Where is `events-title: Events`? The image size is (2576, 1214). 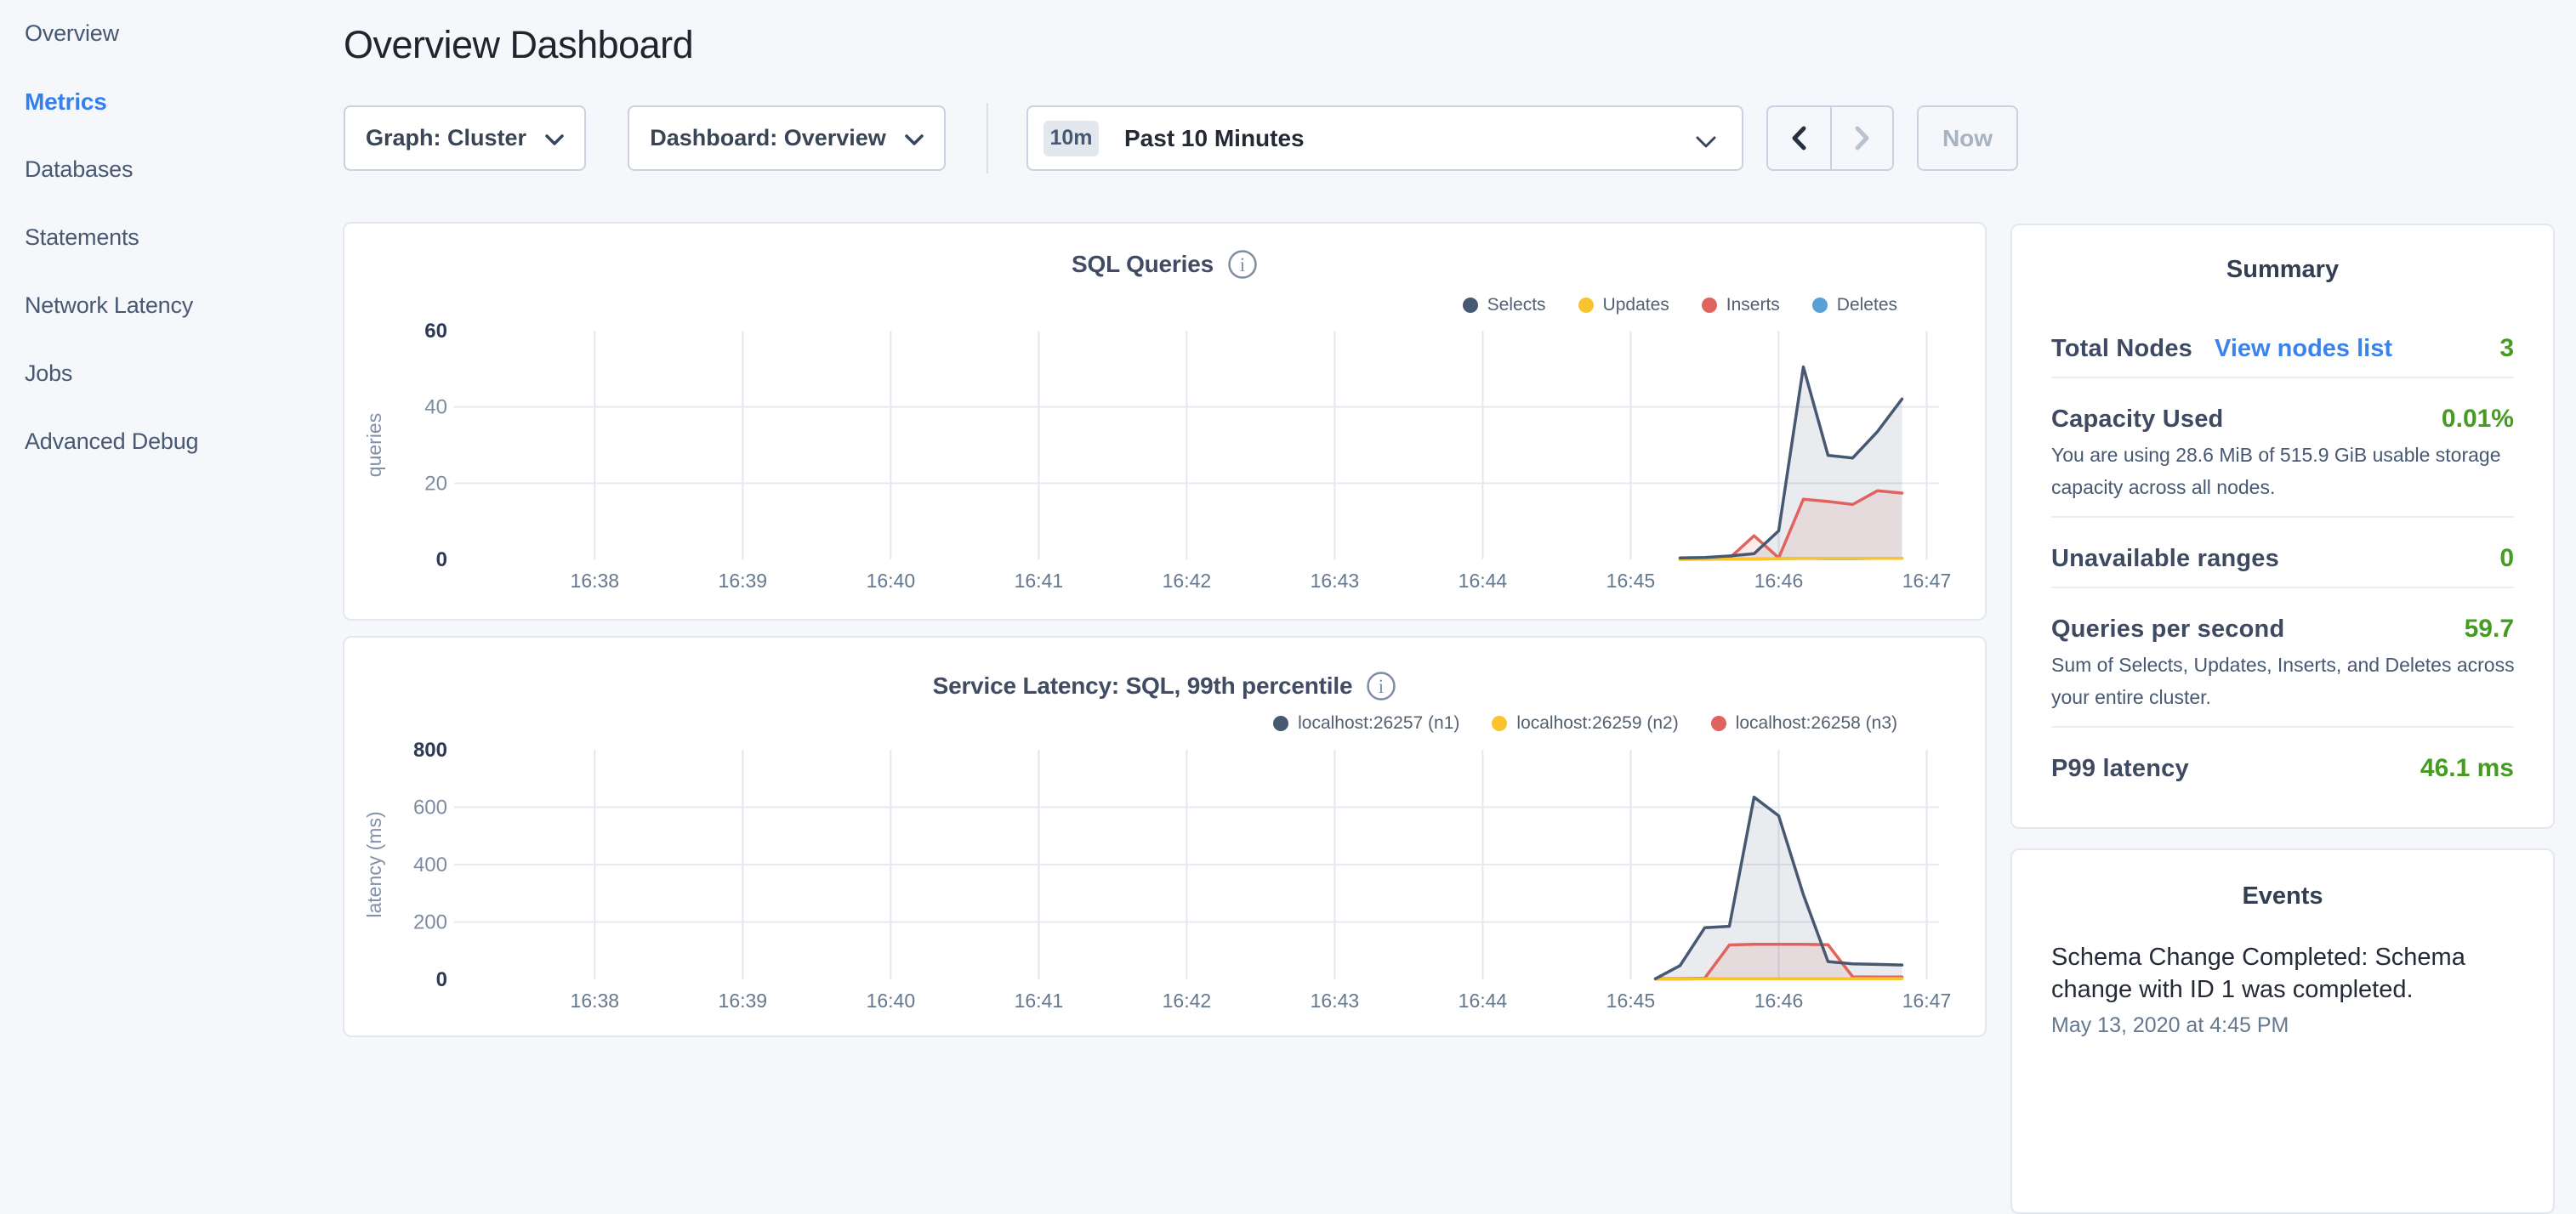
events-title: Events is located at coordinates (2282, 896).